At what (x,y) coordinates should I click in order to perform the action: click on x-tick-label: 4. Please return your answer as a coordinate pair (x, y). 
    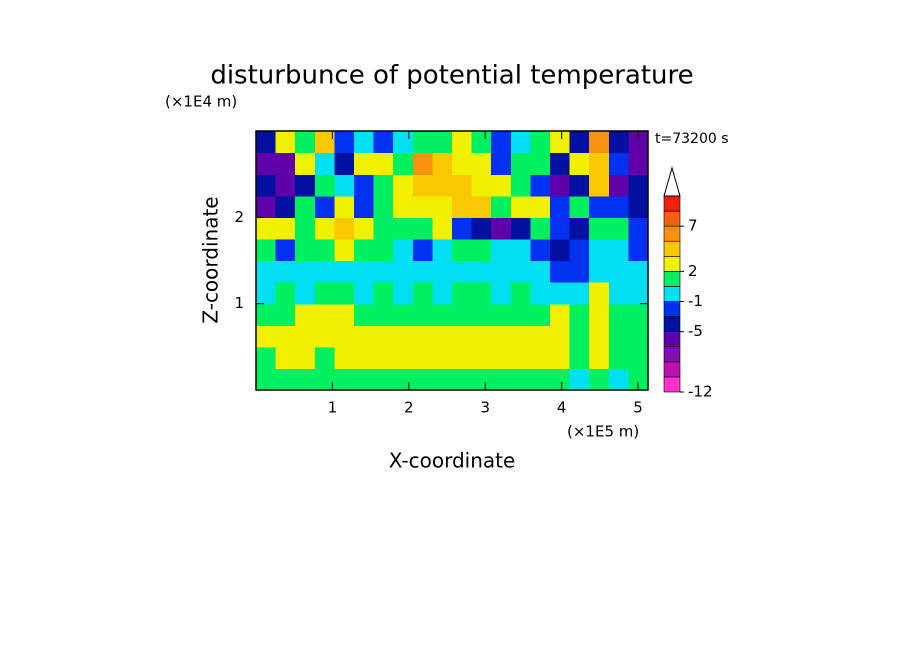
    Looking at the image, I should click on (562, 408).